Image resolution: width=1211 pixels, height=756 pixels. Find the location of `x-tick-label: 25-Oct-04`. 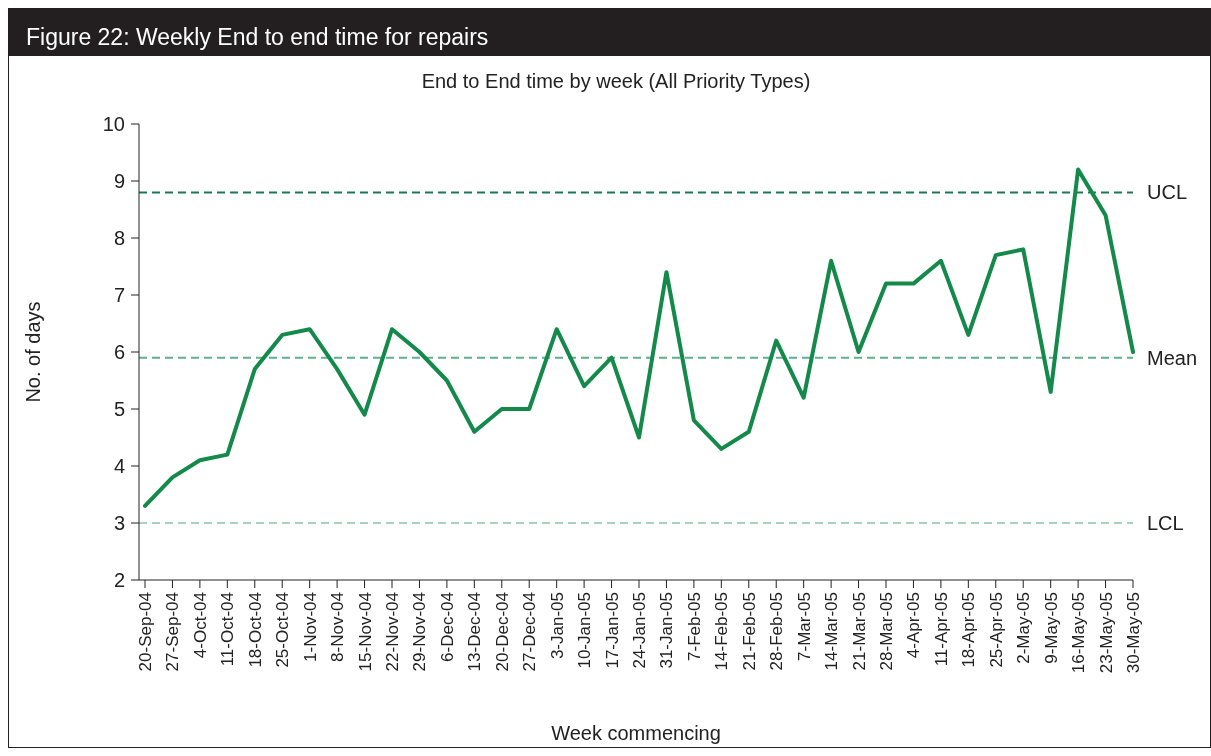

x-tick-label: 25-Oct-04 is located at coordinates (283, 630).